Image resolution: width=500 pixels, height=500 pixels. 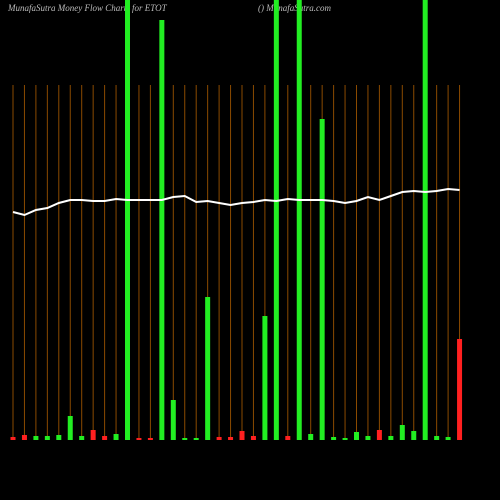 I want to click on chart-title: MunafaSutra Money Flow Charts for ETOT, so click(x=87, y=8).